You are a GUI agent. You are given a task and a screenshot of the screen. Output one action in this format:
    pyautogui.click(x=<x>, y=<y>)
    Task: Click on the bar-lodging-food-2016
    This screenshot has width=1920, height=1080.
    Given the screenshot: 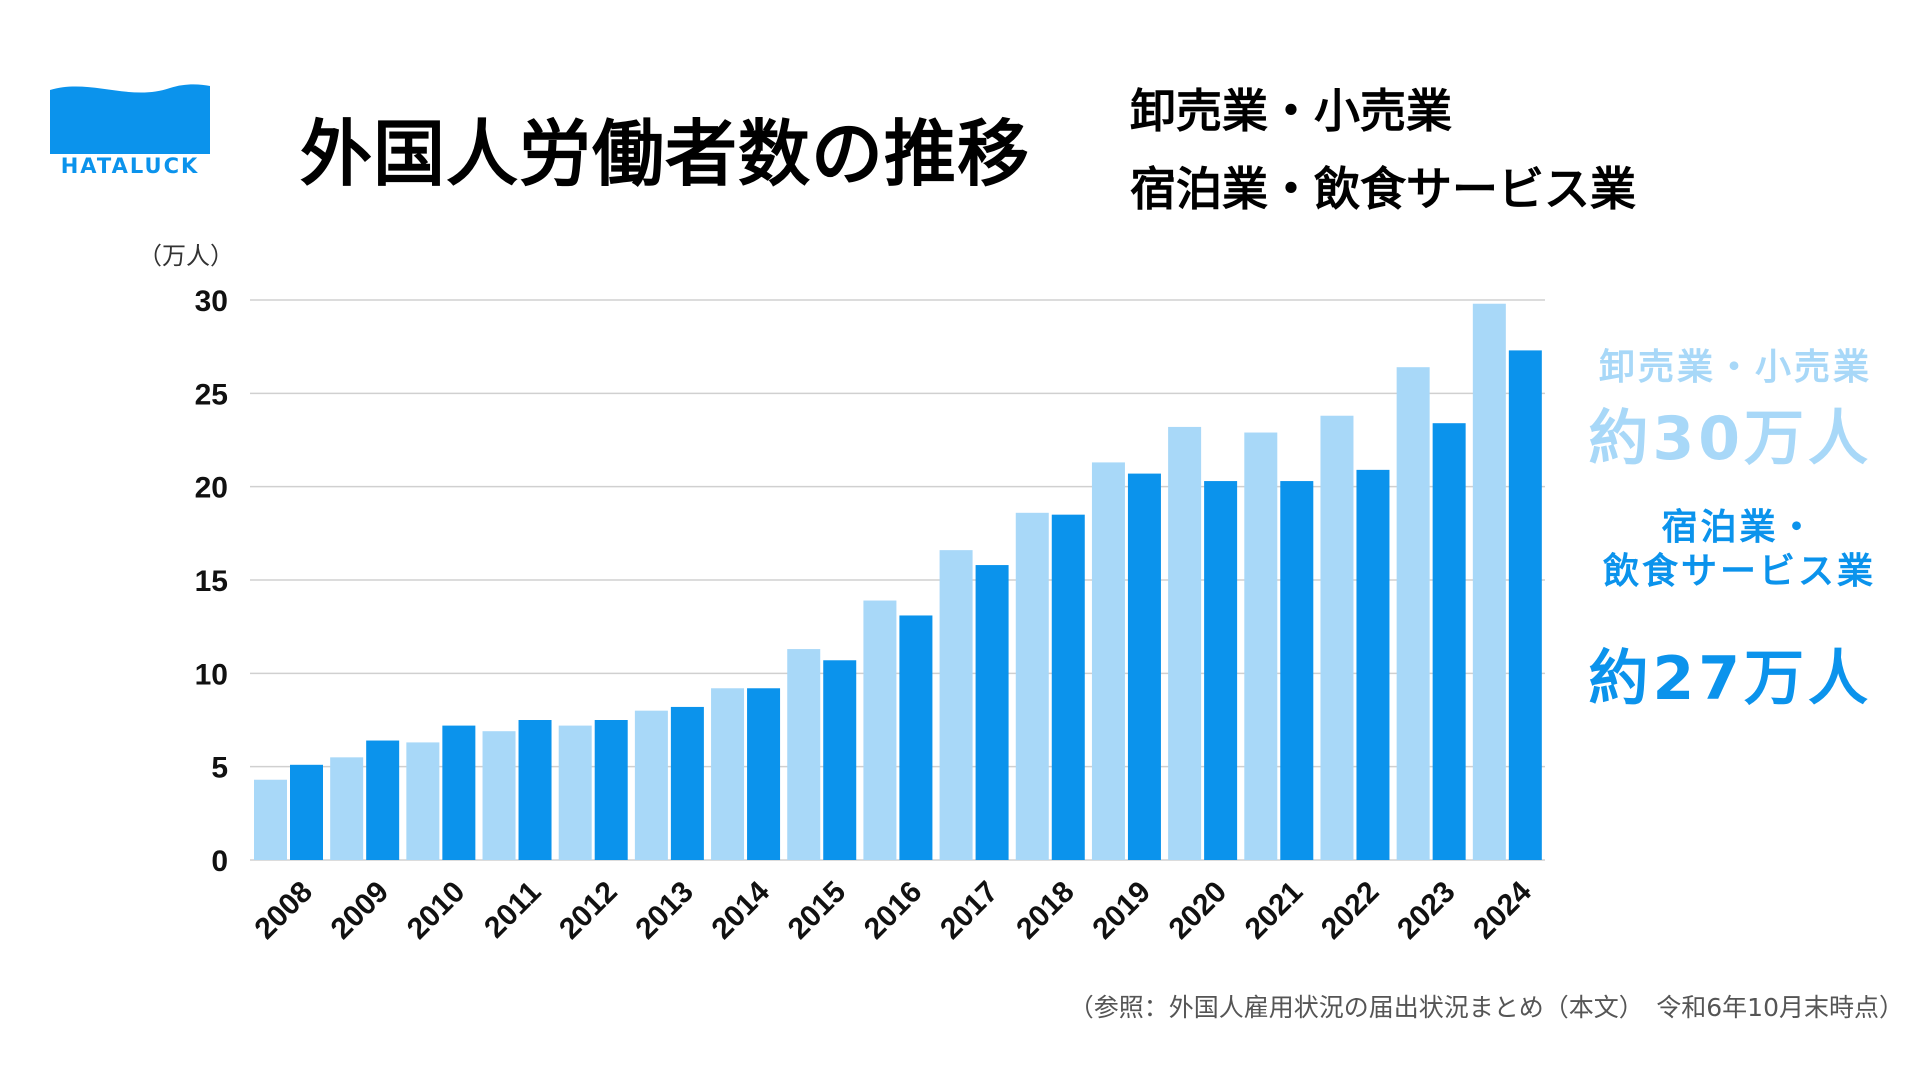 What is the action you would take?
    pyautogui.click(x=916, y=737)
    